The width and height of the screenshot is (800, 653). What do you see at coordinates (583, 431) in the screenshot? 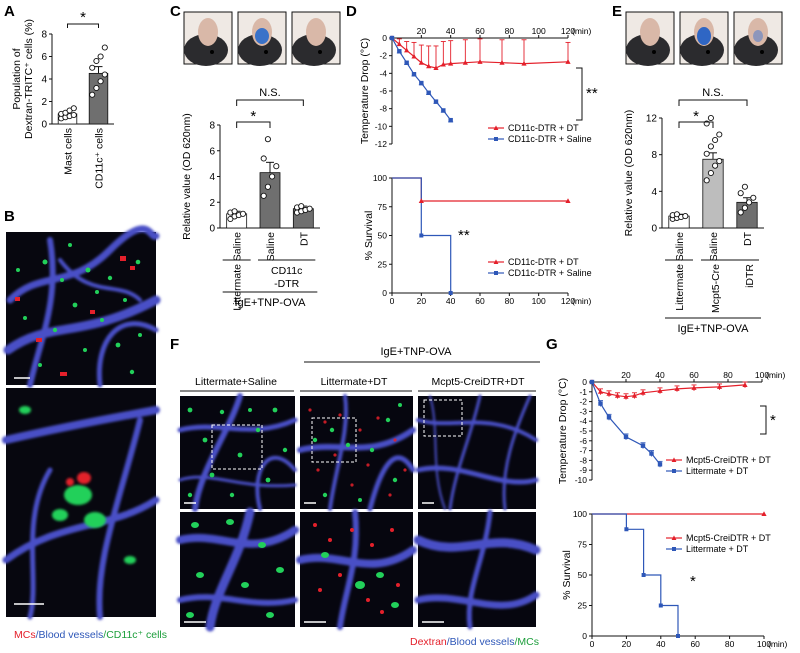
I see `y-tick-label: -5` at bounding box center [583, 431].